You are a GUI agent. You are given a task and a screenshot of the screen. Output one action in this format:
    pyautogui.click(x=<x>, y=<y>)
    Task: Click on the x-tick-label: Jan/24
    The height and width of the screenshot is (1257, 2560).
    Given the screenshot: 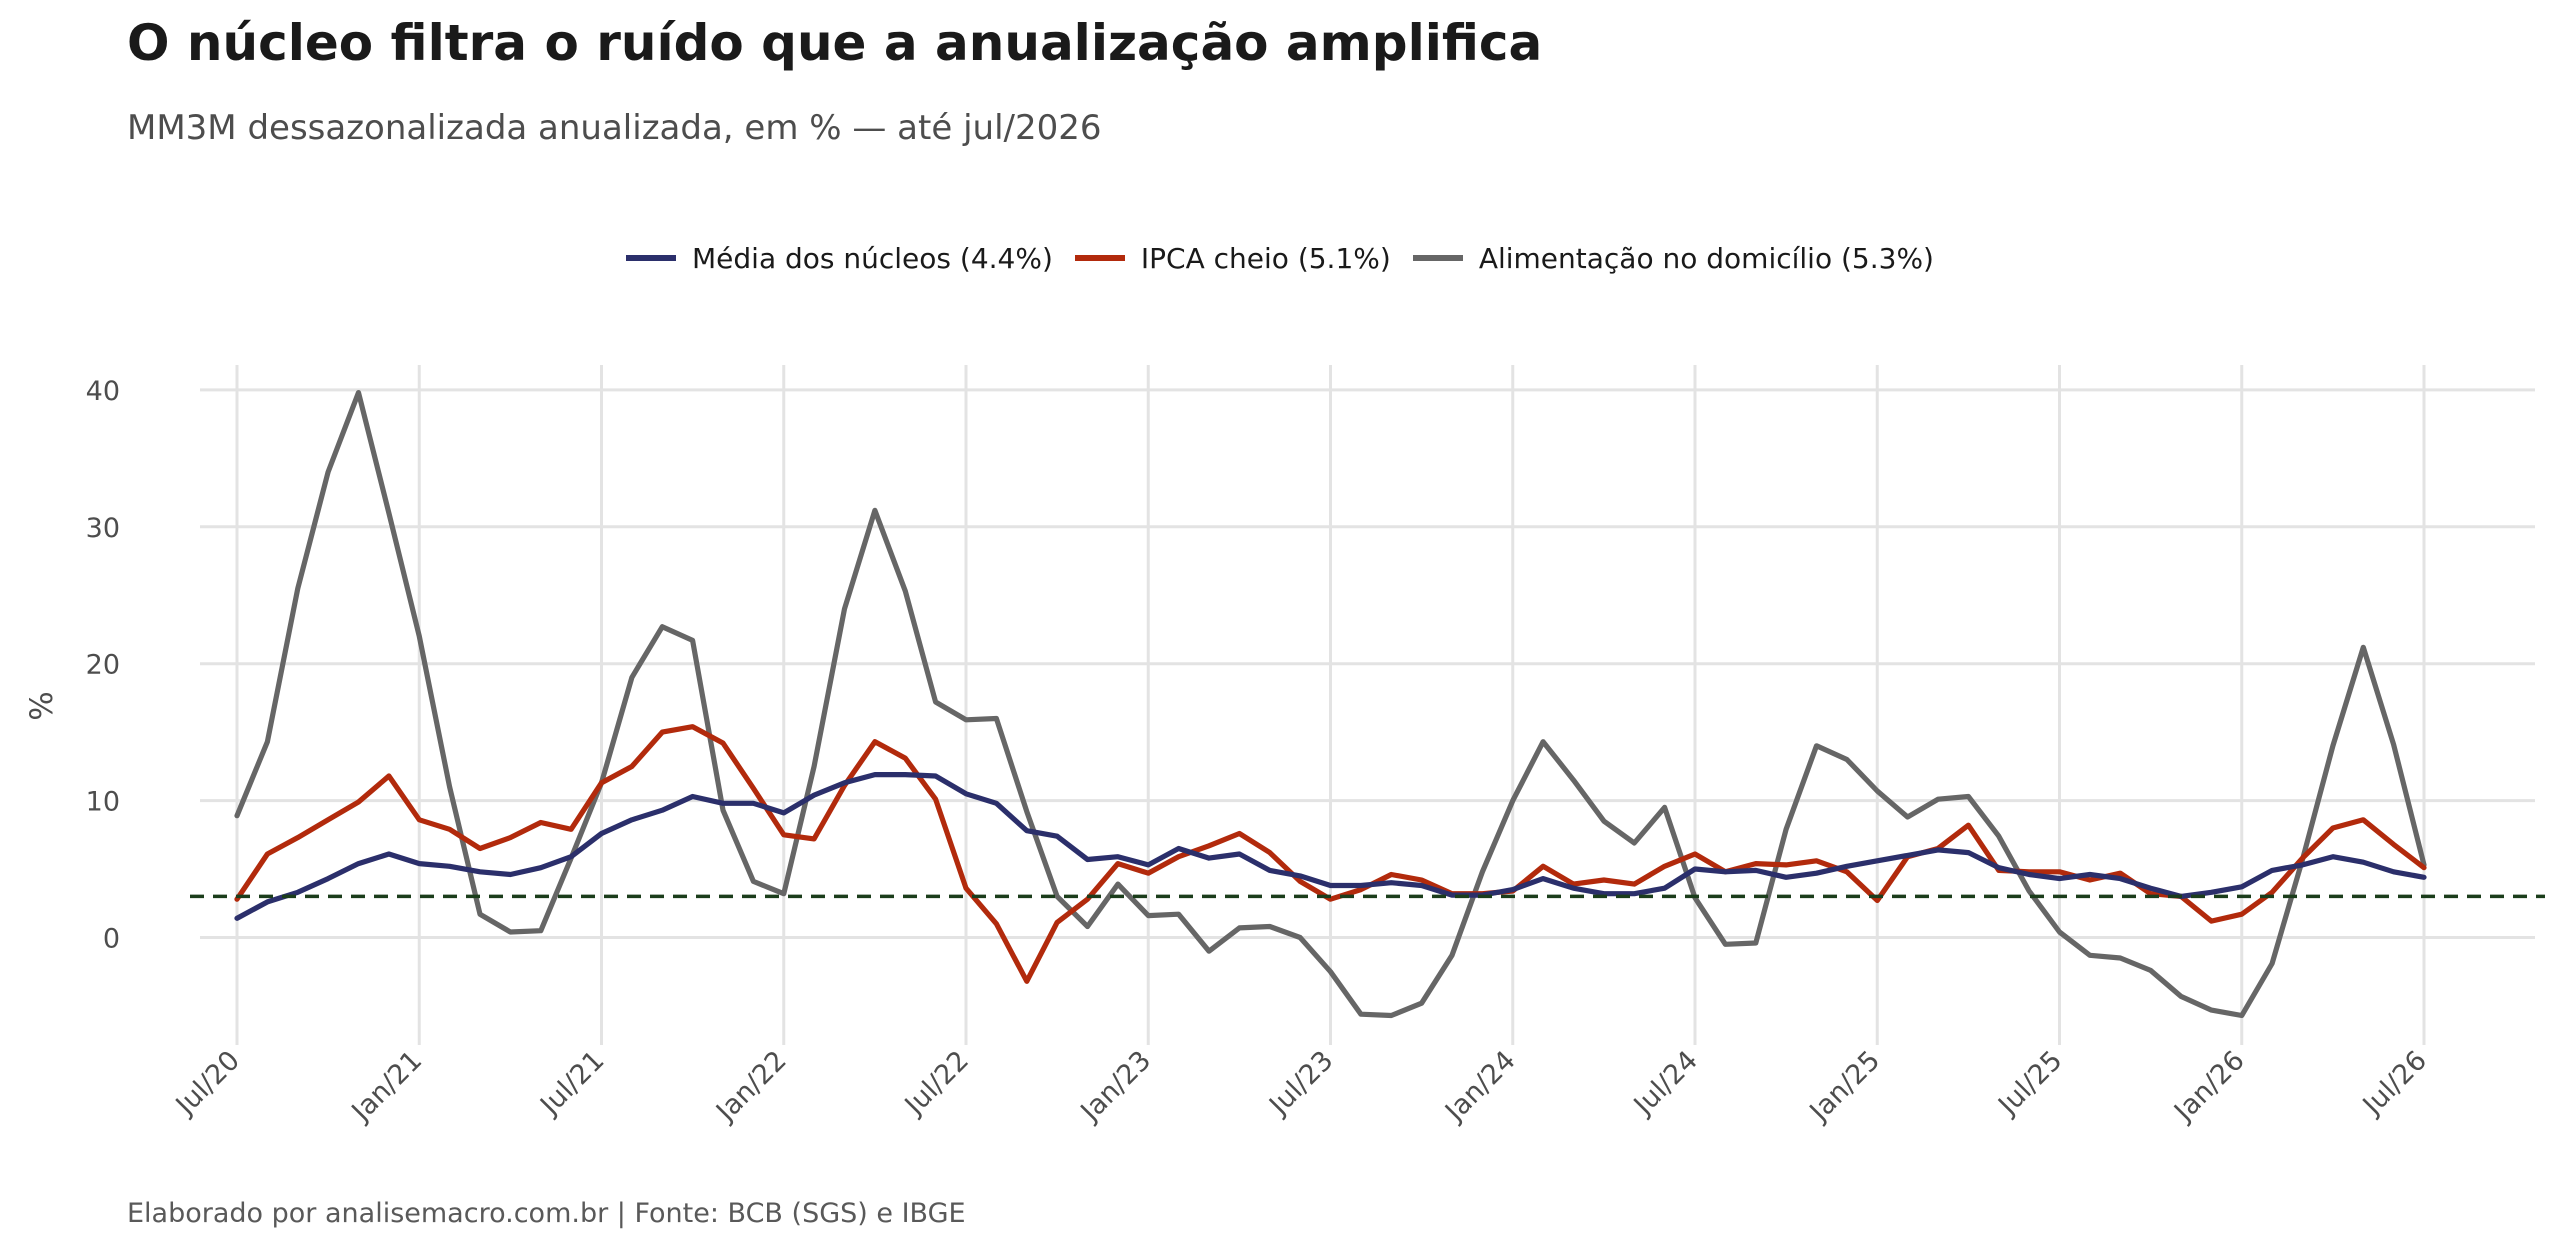 What is the action you would take?
    pyautogui.click(x=1479, y=1086)
    